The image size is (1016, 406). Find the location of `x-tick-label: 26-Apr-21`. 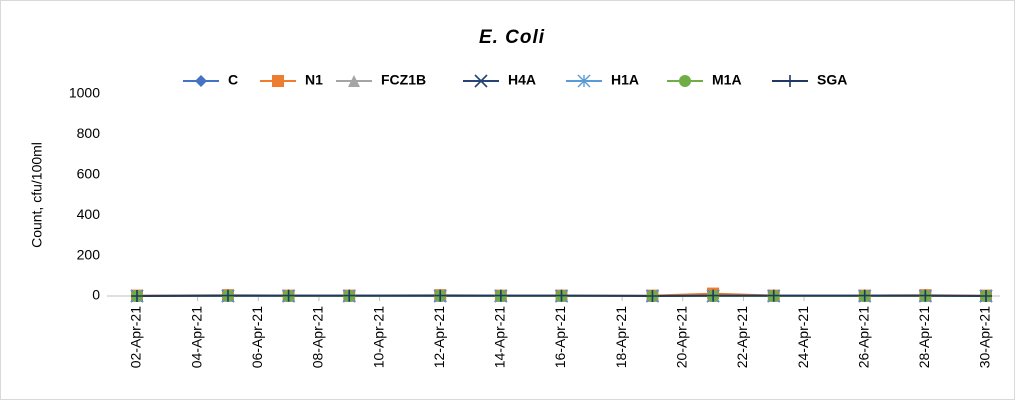

x-tick-label: 26-Apr-21 is located at coordinates (863, 337).